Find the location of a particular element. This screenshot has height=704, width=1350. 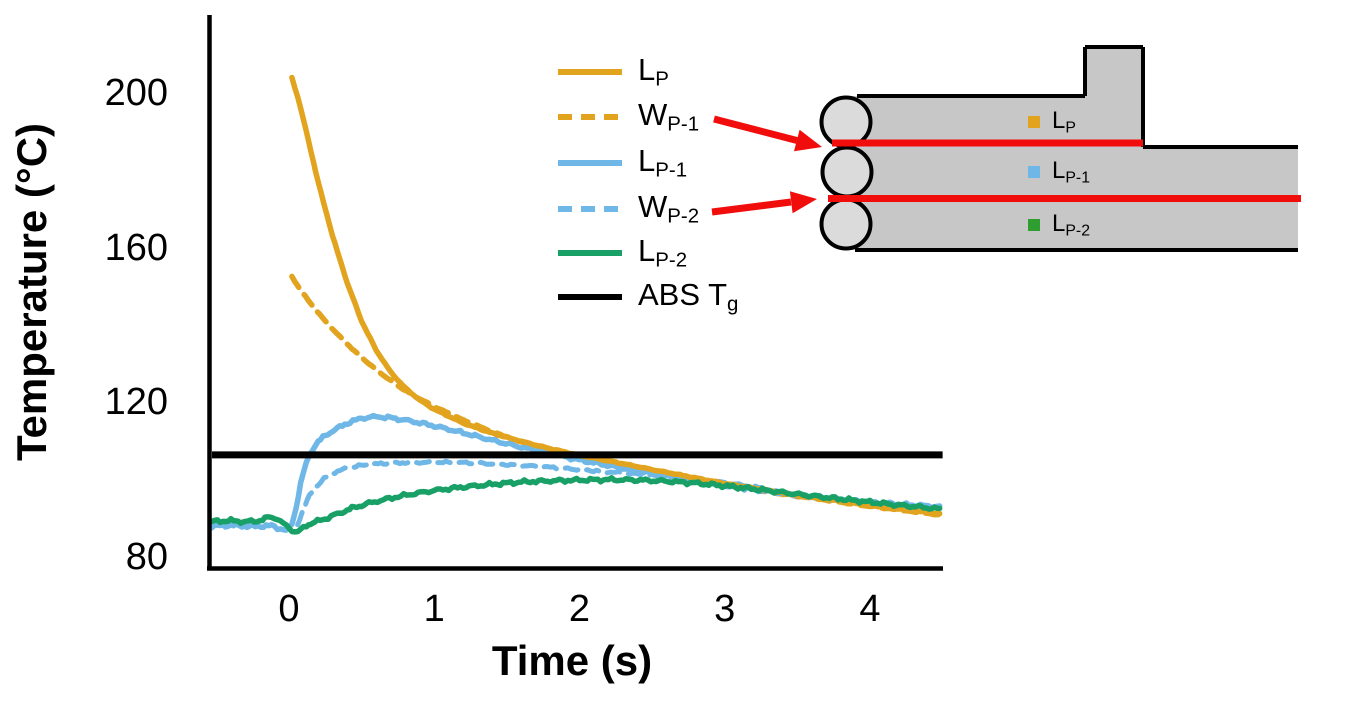

x-tick-label-3: 3 is located at coordinates (725, 609).